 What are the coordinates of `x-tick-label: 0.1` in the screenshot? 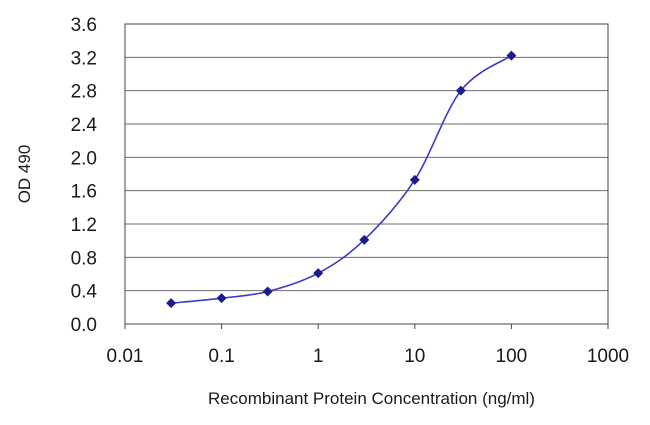 It's located at (221, 356).